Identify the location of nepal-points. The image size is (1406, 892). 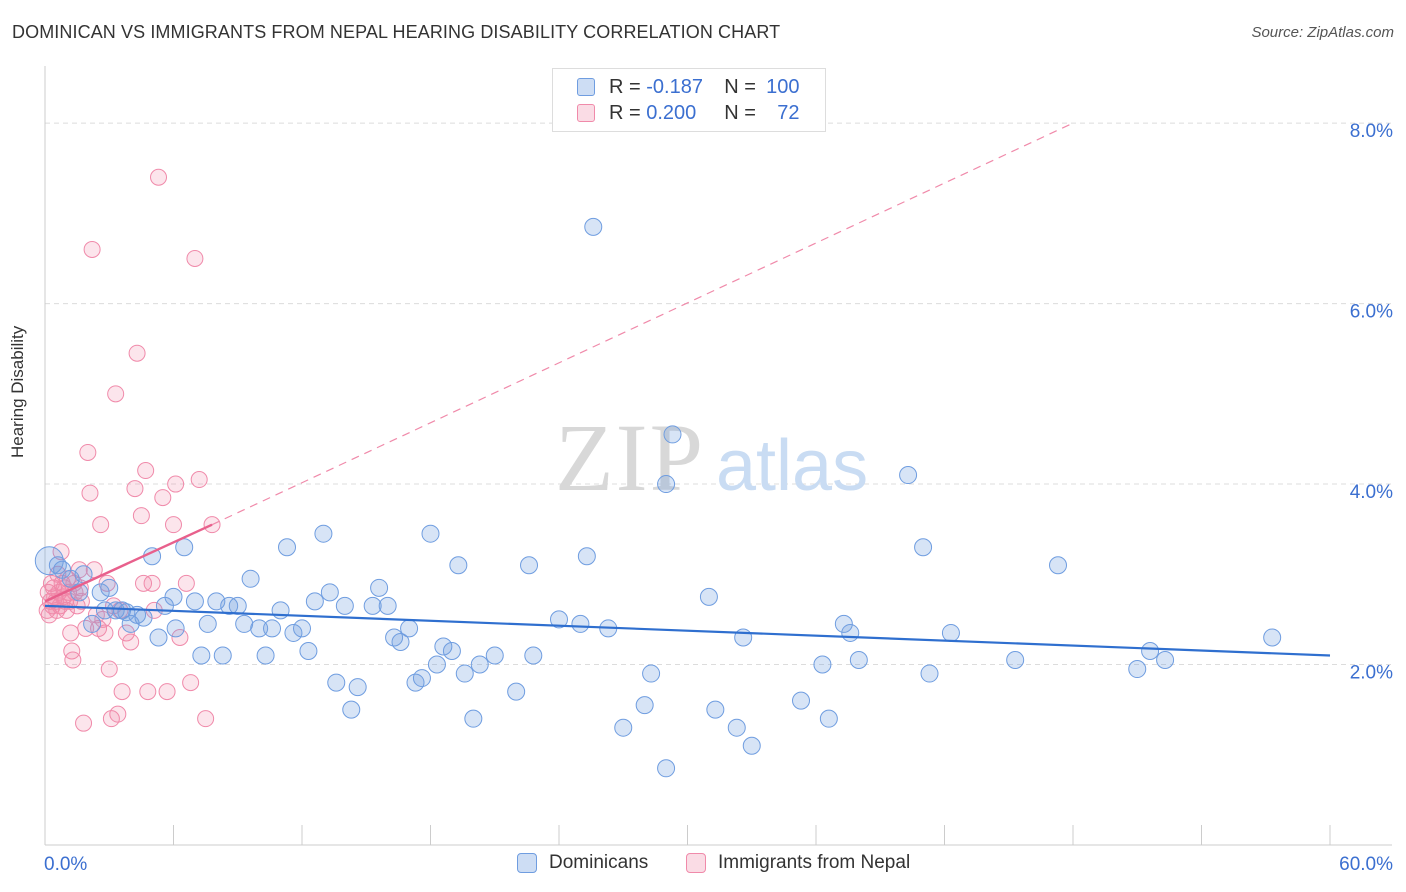
(129, 450).